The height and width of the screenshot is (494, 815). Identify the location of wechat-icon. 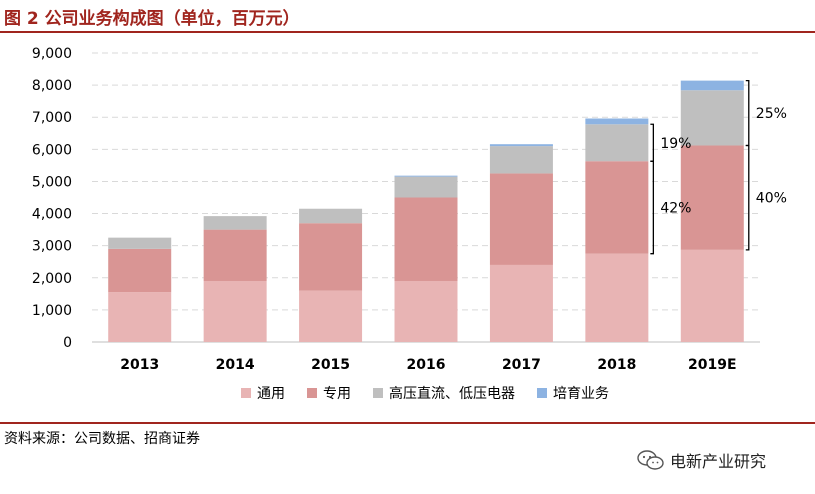
(650, 460).